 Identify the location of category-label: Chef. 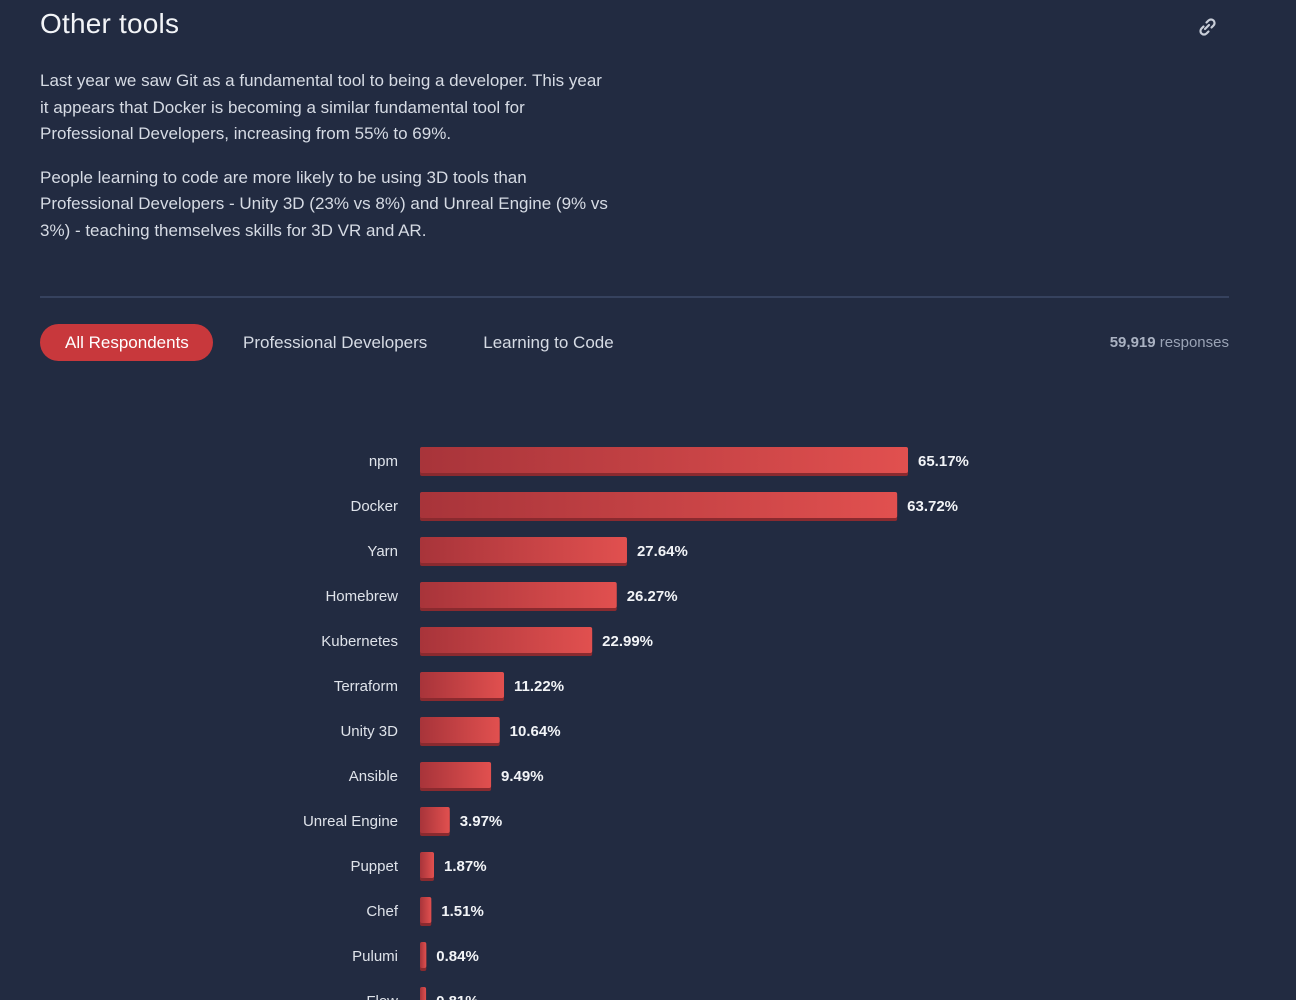
(382, 911).